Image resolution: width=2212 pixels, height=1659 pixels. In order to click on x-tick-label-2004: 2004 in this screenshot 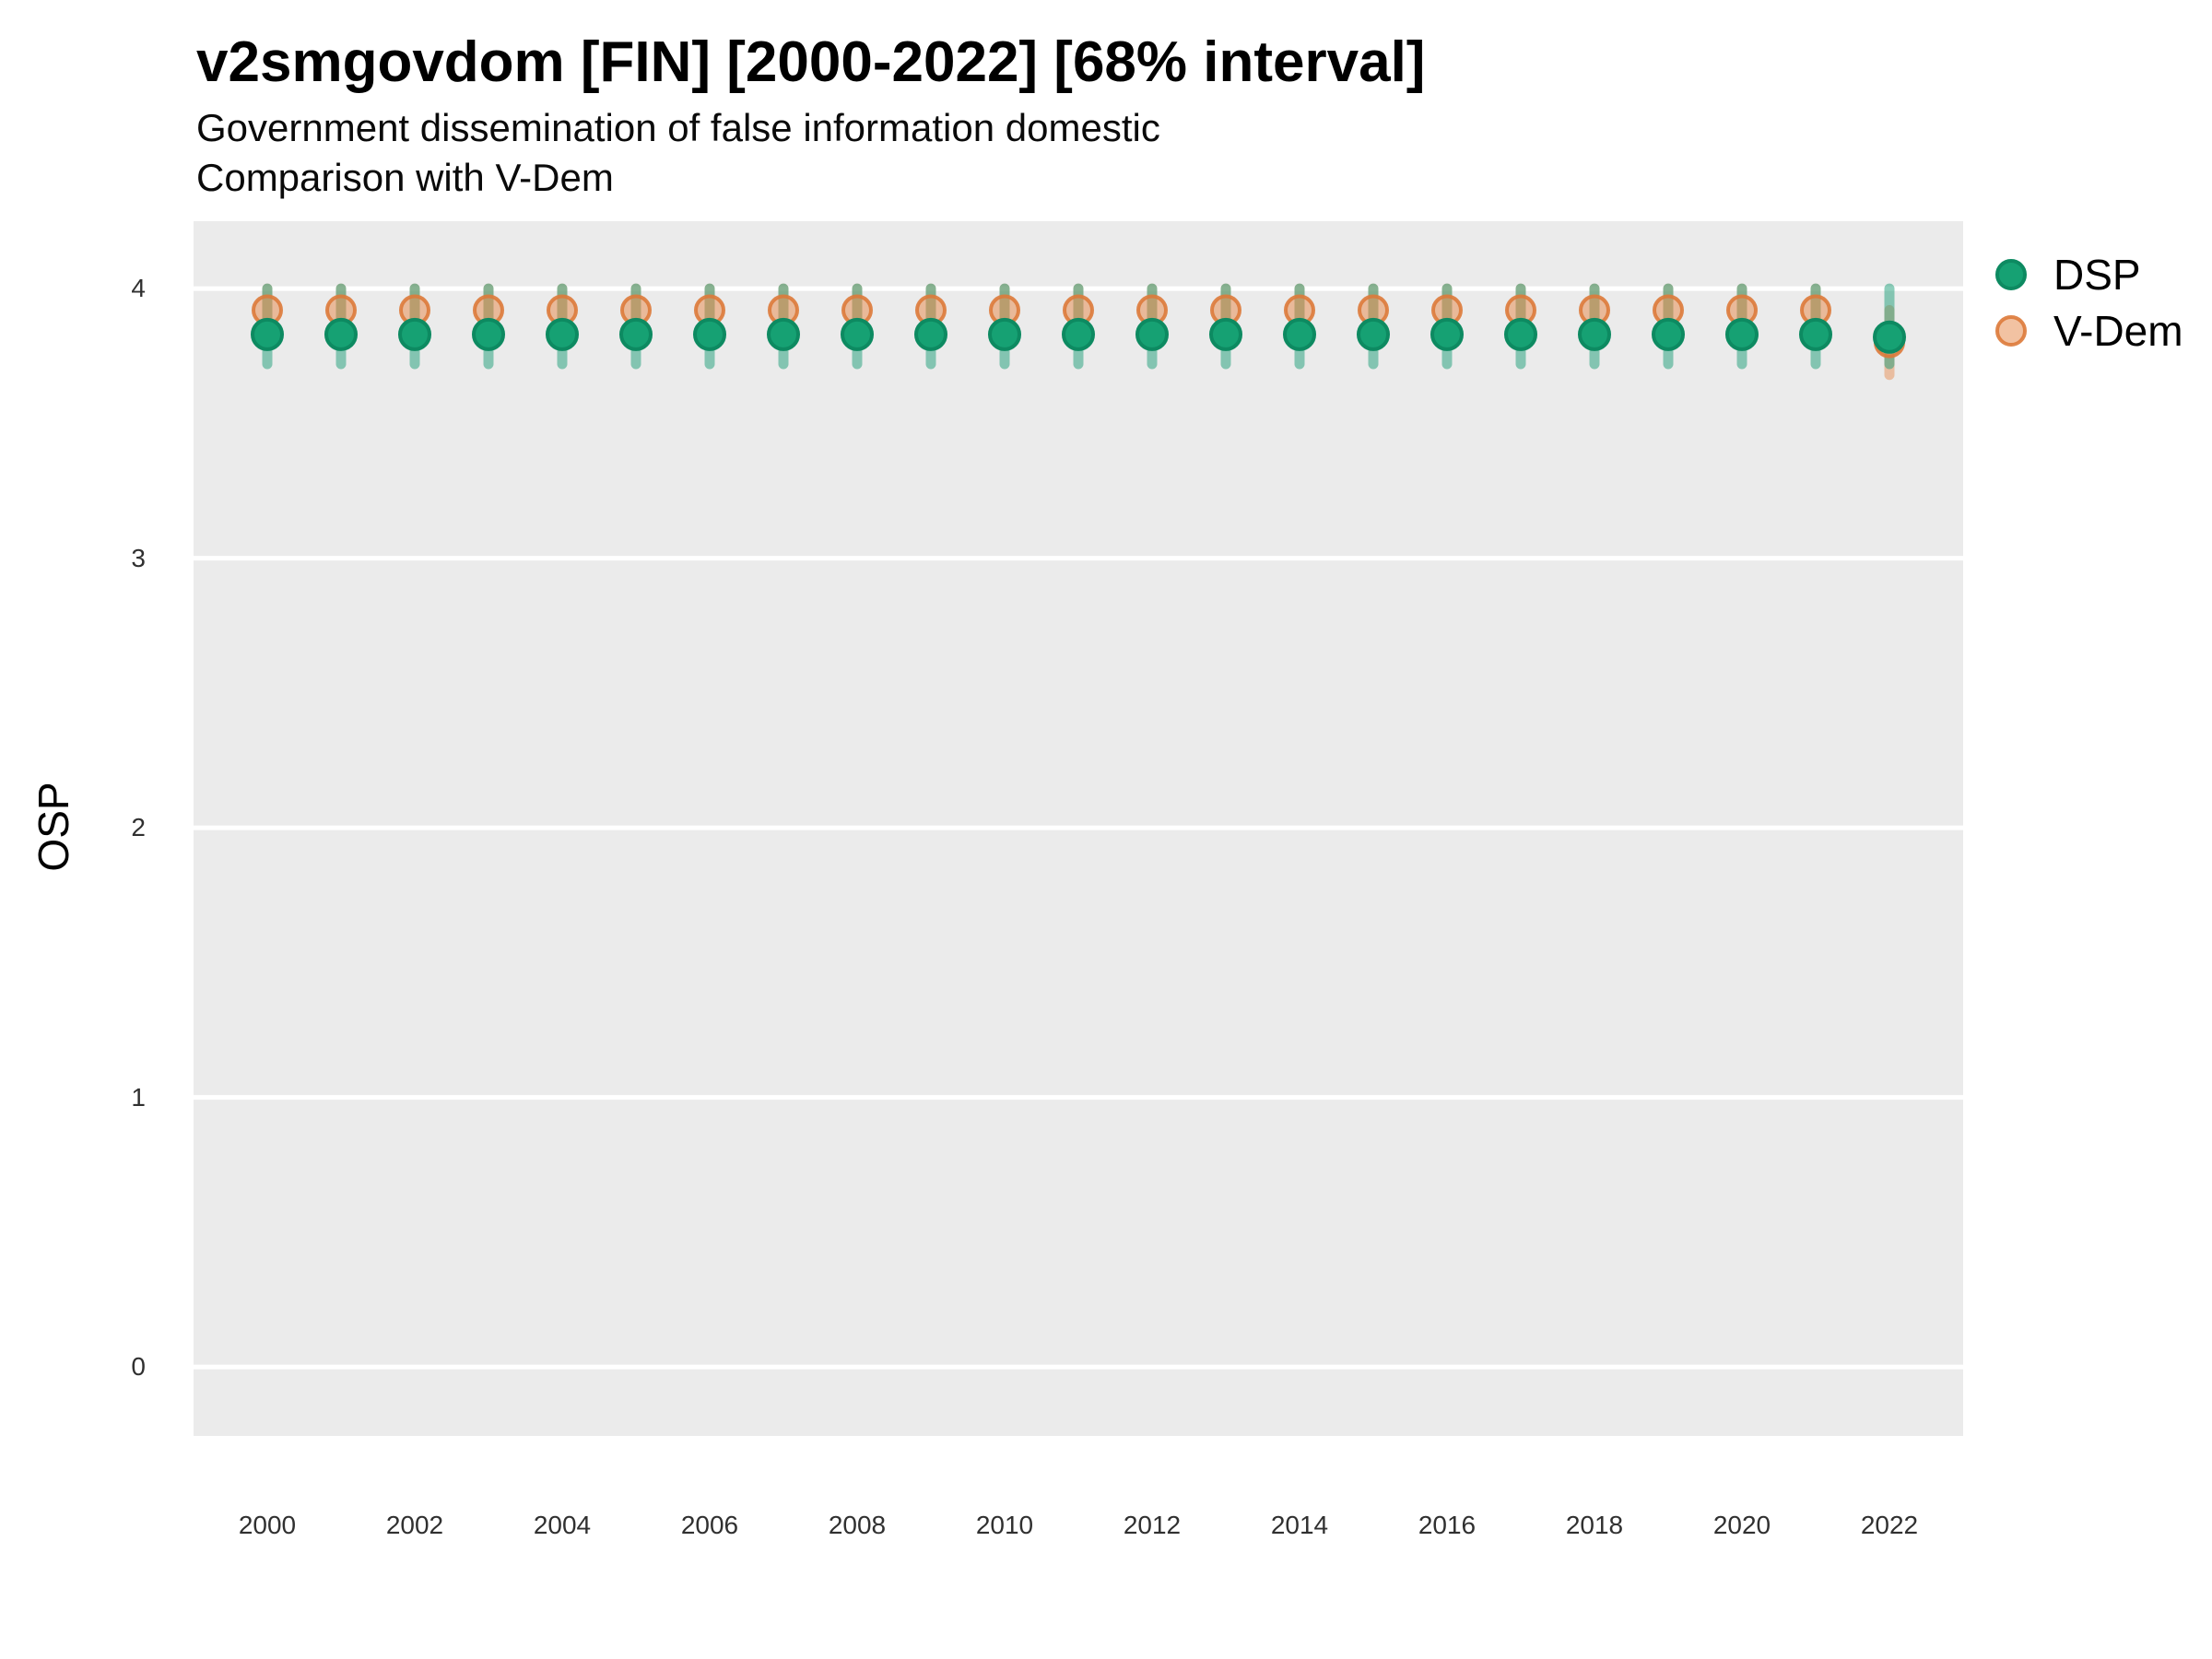, I will do `click(562, 1525)`.